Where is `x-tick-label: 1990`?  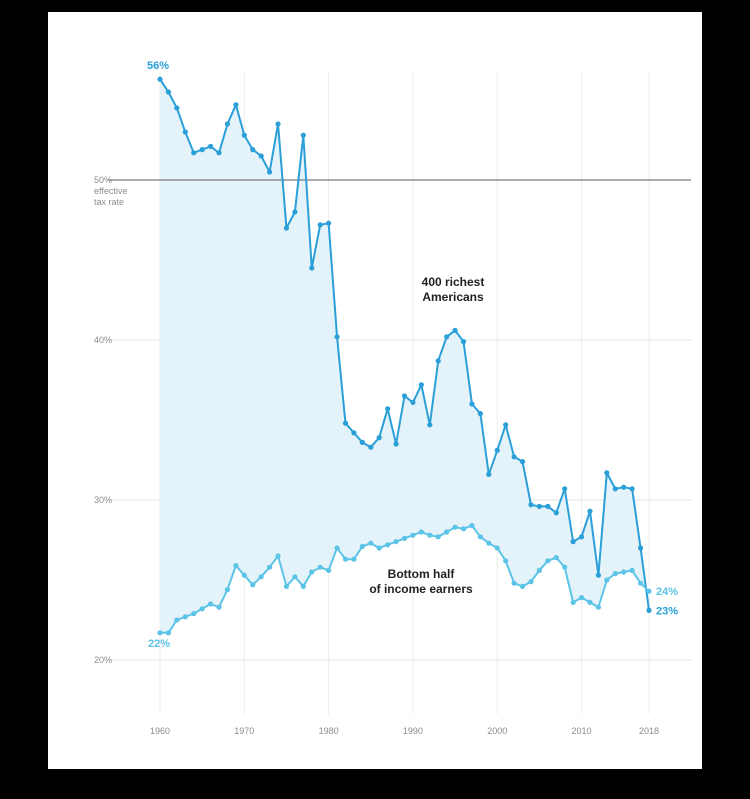 x-tick-label: 1990 is located at coordinates (413, 731).